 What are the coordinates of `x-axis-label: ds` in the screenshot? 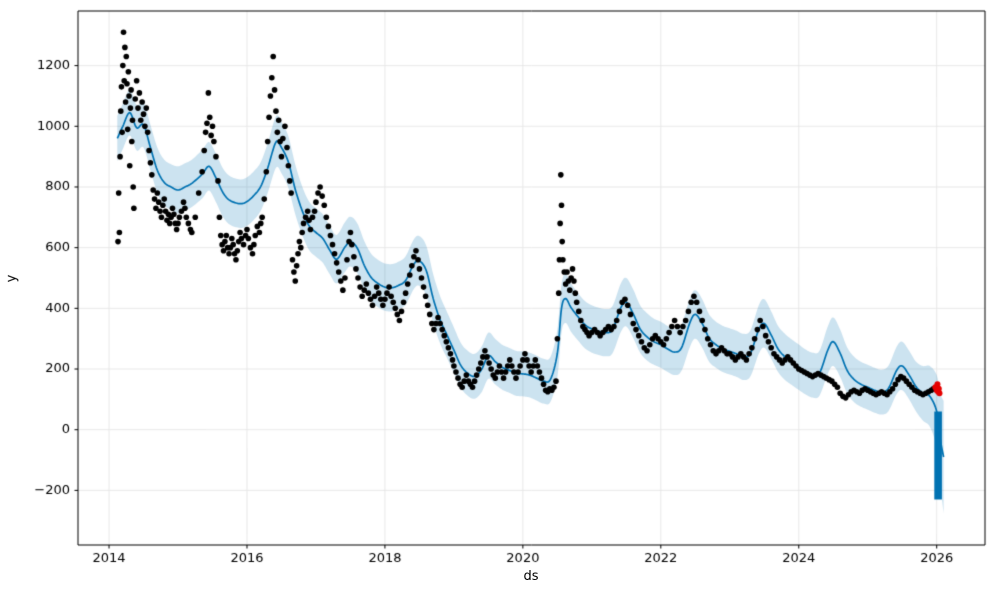 It's located at (531, 576).